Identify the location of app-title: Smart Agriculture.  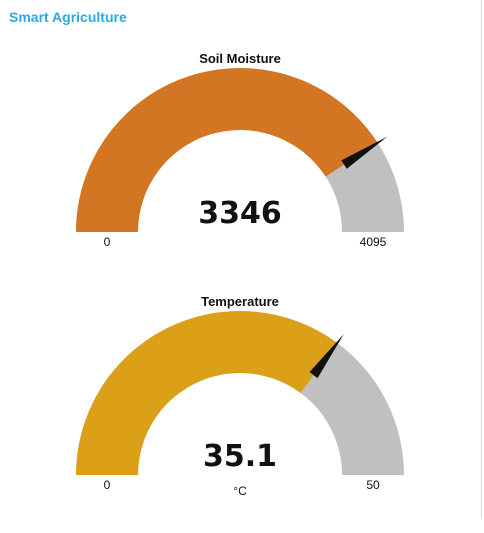
(68, 17).